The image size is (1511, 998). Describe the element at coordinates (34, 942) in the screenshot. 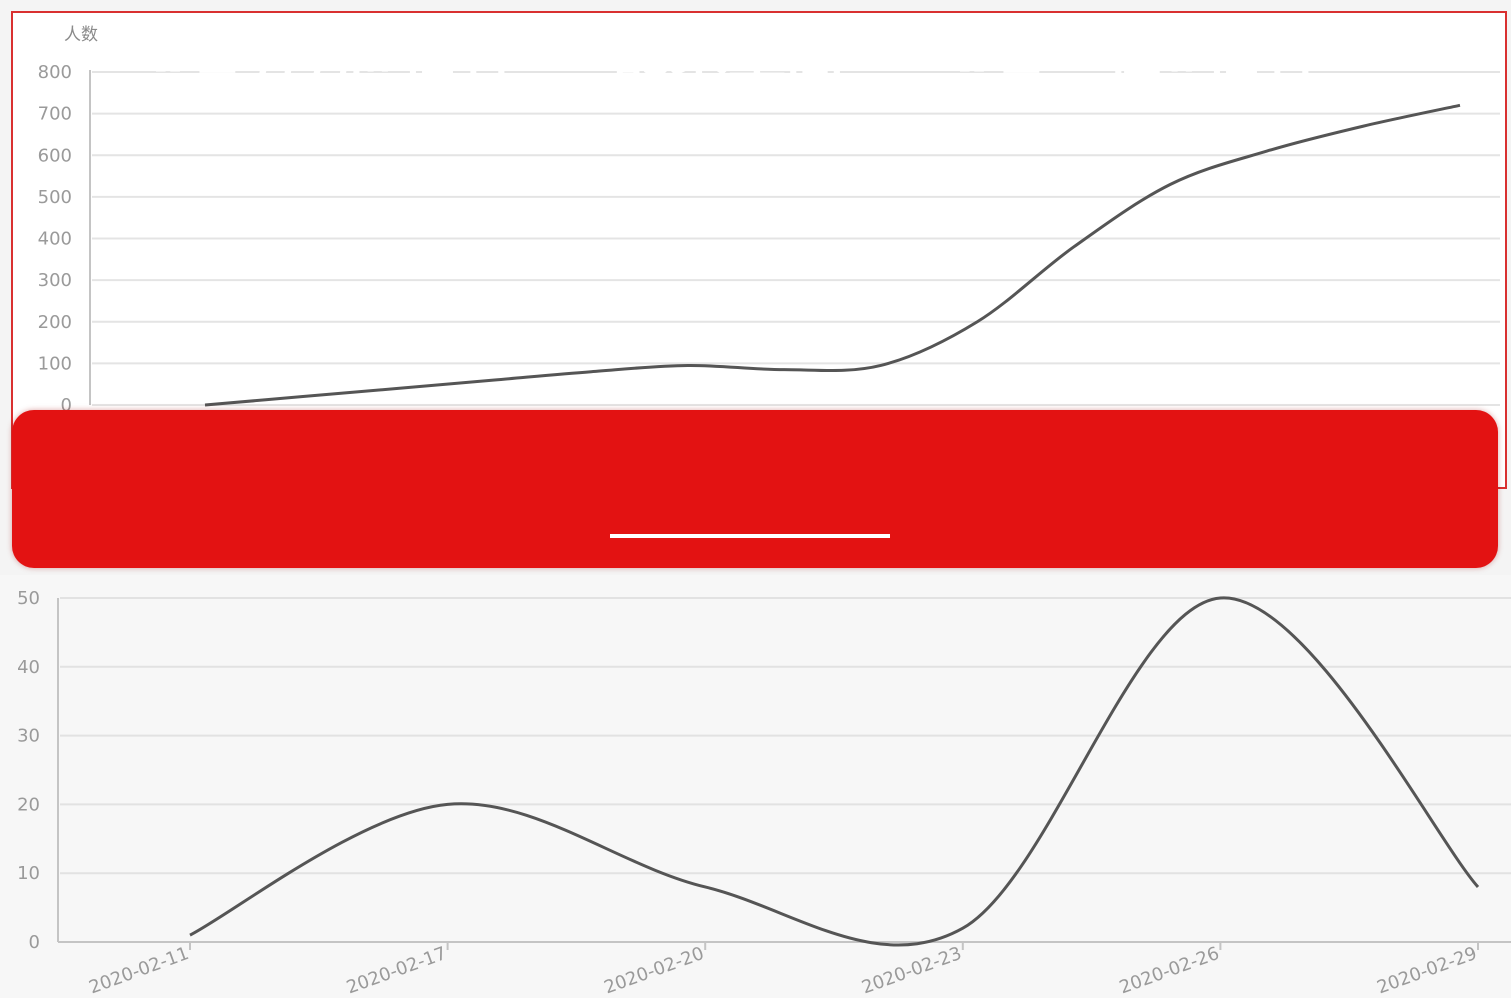

I see `bottom-y-tick-label: 0` at that location.